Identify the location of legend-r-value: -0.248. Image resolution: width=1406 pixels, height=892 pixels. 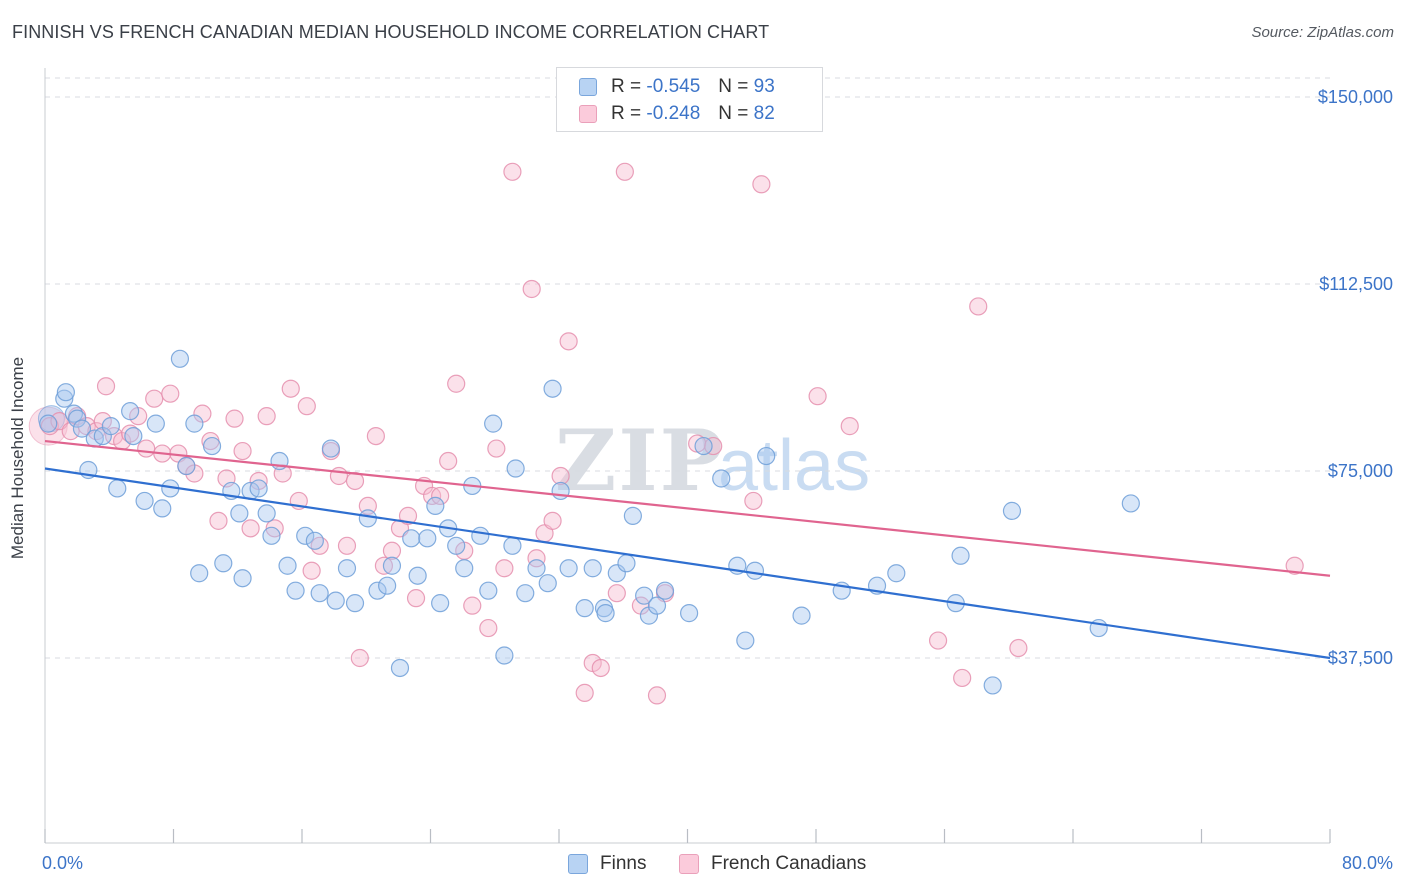
(673, 113).